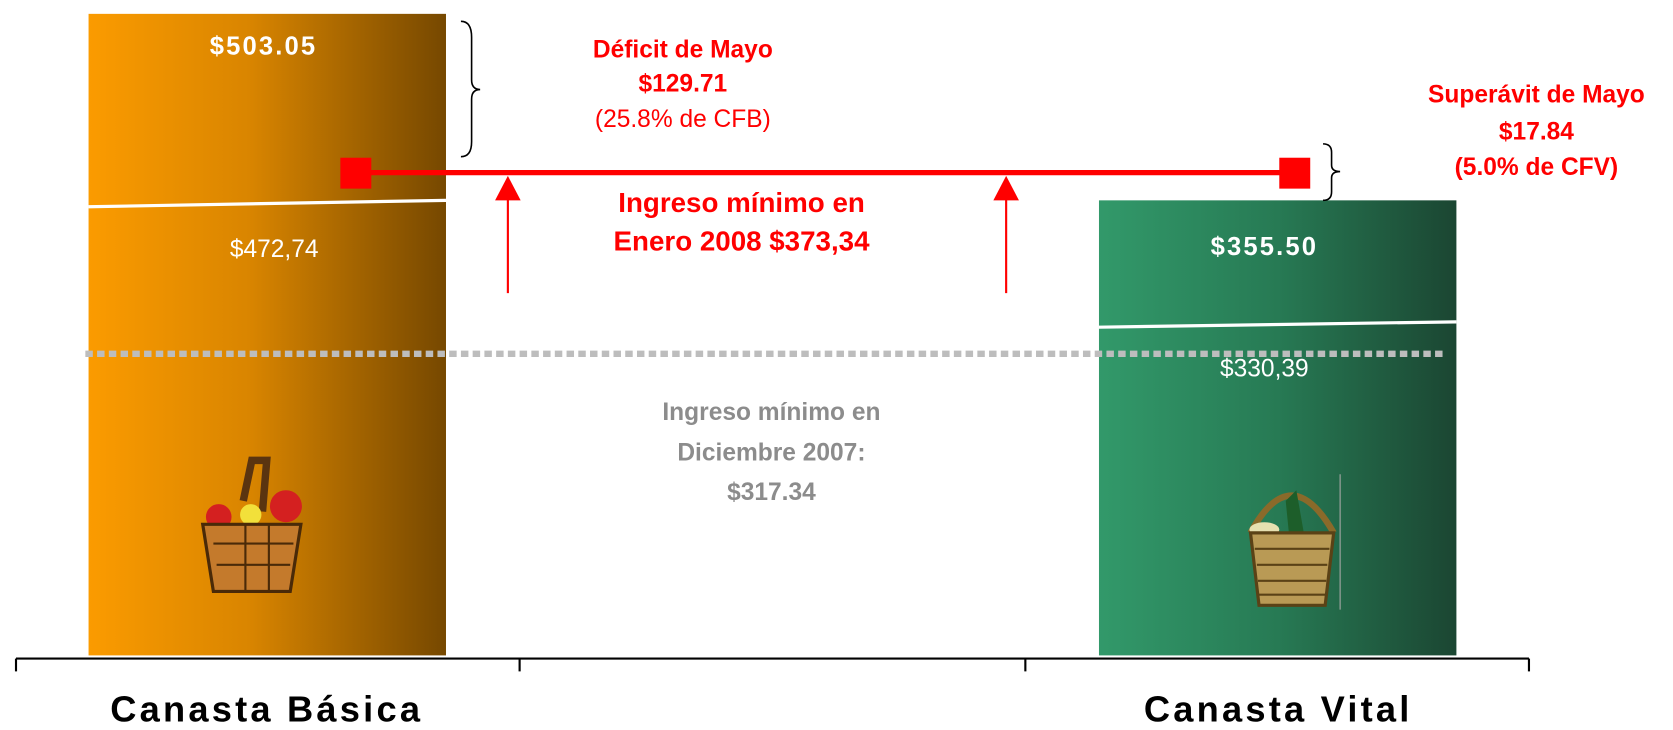  I want to click on surplus-amount: $17.84, so click(1536, 132).